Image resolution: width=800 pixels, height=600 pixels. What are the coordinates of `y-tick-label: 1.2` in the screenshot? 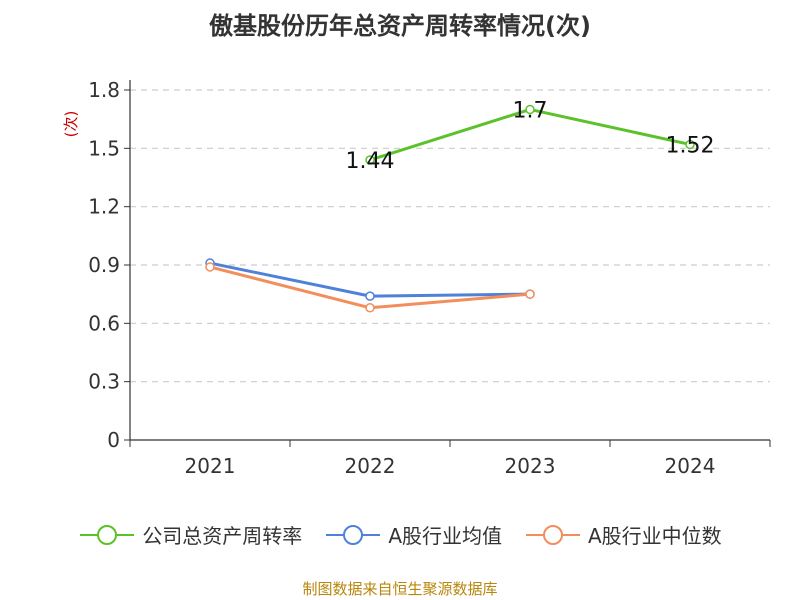 It's located at (104, 207).